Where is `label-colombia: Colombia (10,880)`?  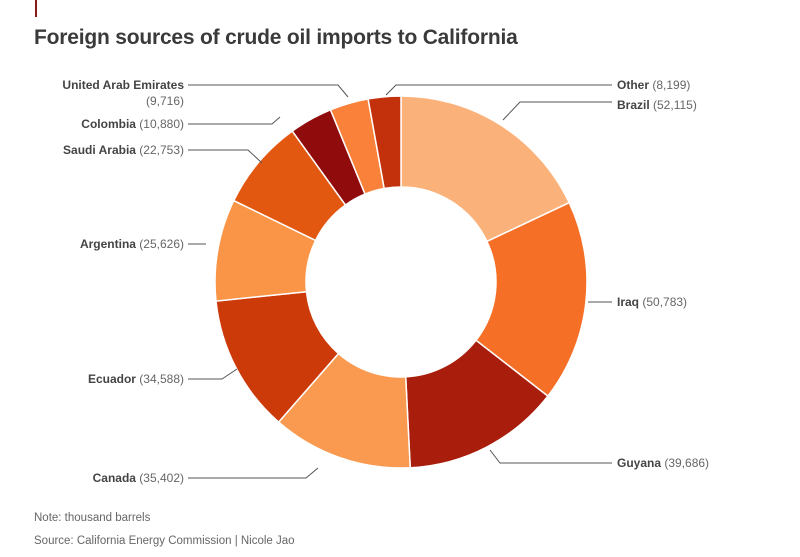 label-colombia: Colombia (10,880) is located at coordinates (132, 124).